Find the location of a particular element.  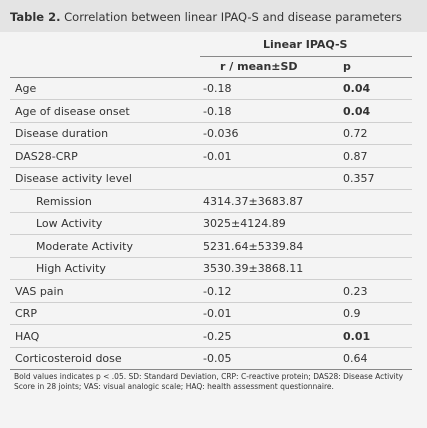

row-label: Disease duration is located at coordinates (62, 133).